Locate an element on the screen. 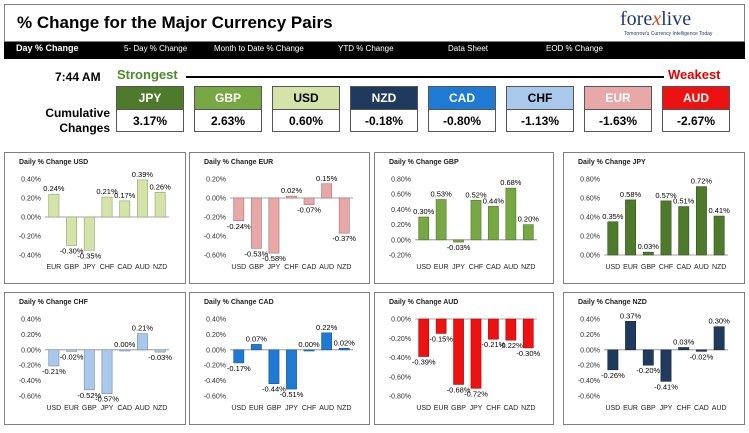  currency-tile-value: 0.60% is located at coordinates (306, 121).